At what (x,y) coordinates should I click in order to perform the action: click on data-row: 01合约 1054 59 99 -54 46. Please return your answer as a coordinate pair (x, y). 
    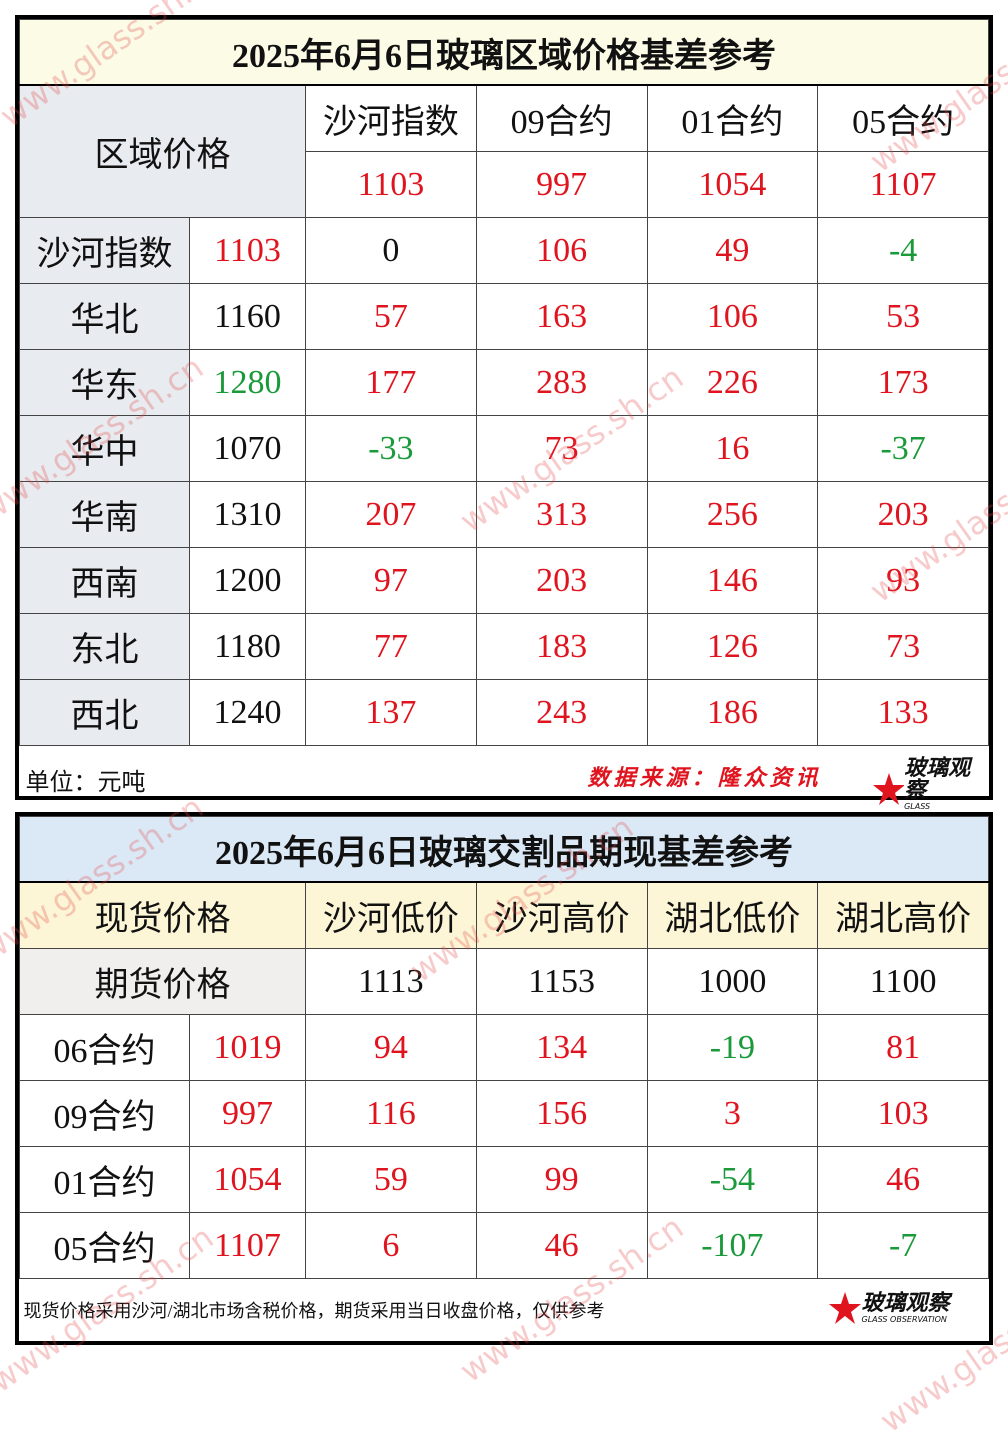
    Looking at the image, I should click on (504, 1179).